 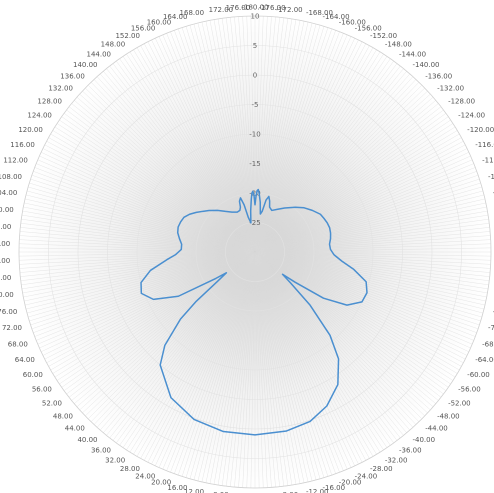 What do you see at coordinates (85, 65) in the screenshot?
I see `angle-tick-label: 140.00` at bounding box center [85, 65].